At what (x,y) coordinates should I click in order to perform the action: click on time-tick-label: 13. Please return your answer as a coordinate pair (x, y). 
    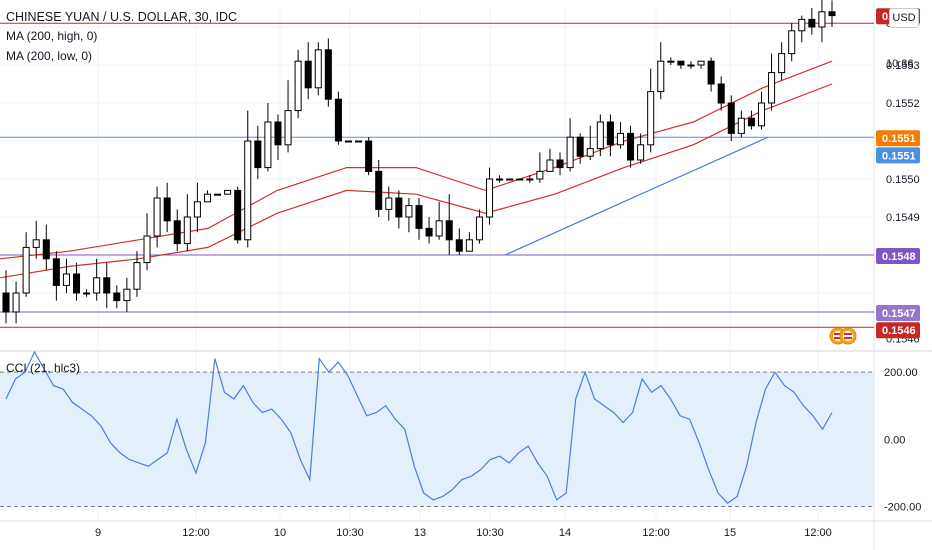
    Looking at the image, I should click on (420, 533).